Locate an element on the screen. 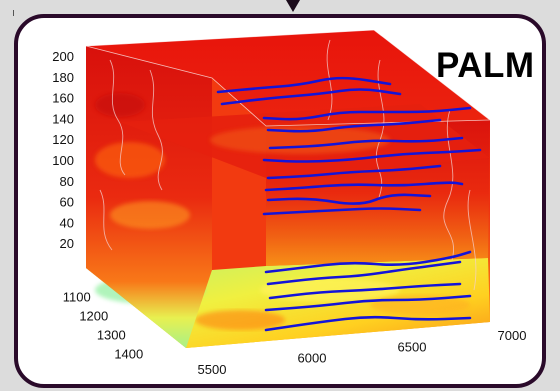 Image resolution: width=560 pixels, height=391 pixels. y-tick-label: 1300 is located at coordinates (111, 335).